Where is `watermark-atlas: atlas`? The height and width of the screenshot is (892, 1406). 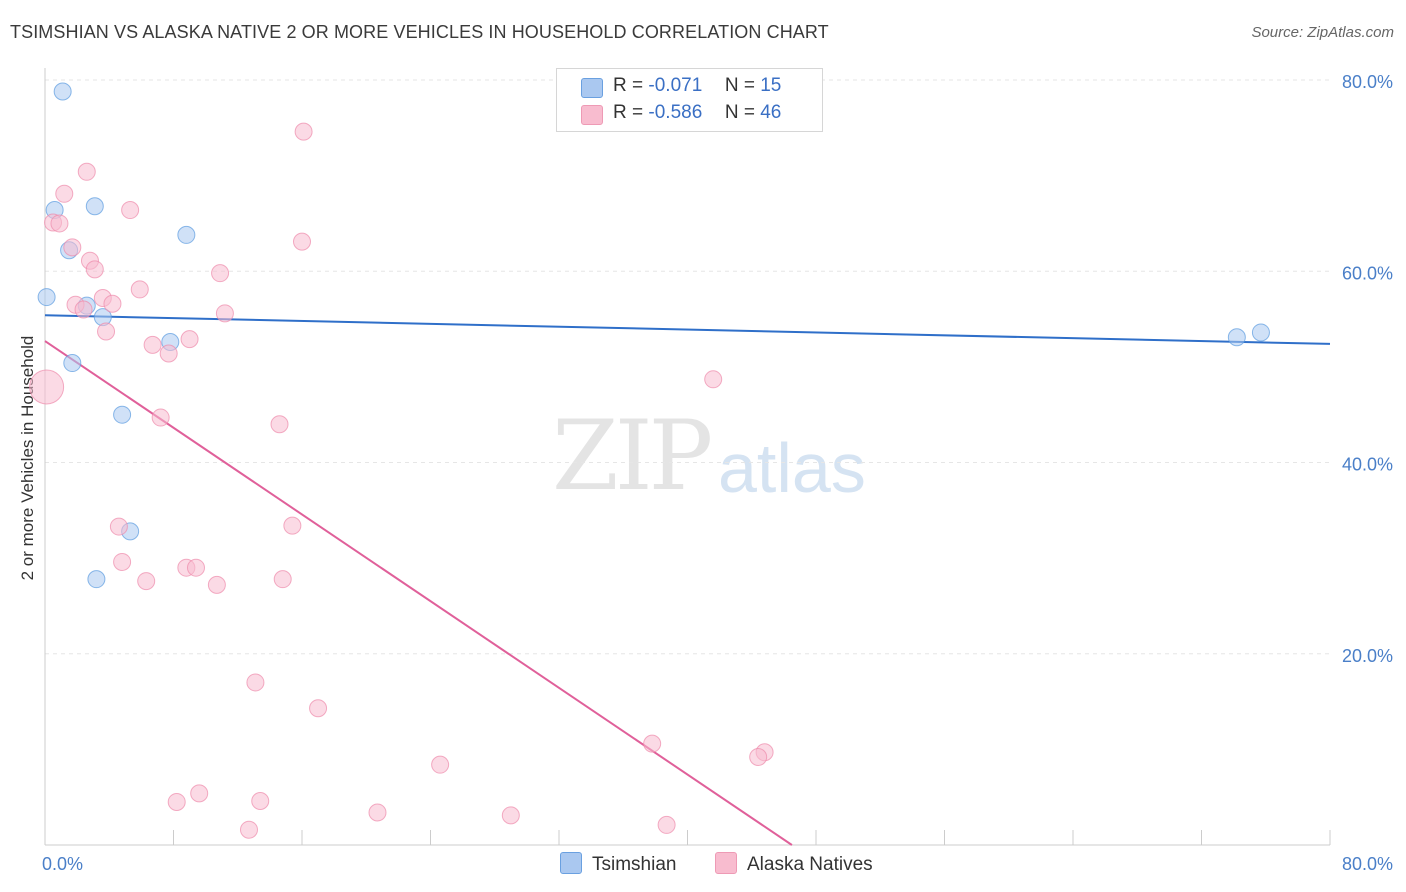
watermark-atlas: atlas is located at coordinates (792, 468).